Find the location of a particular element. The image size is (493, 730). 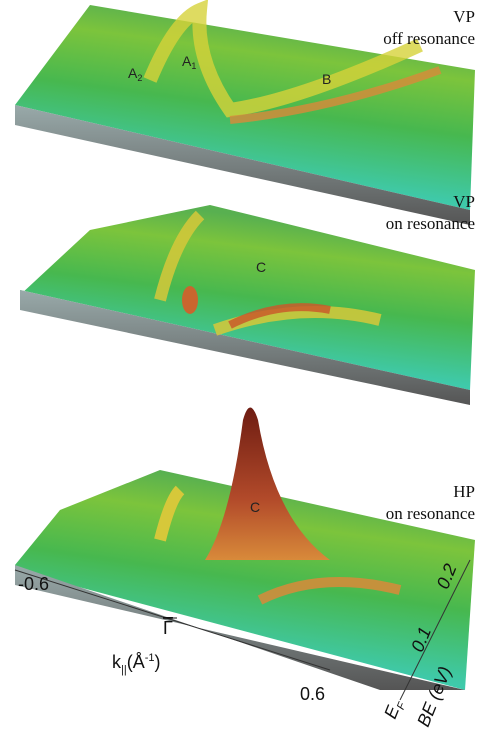

polarization: HP is located at coordinates (464, 491).